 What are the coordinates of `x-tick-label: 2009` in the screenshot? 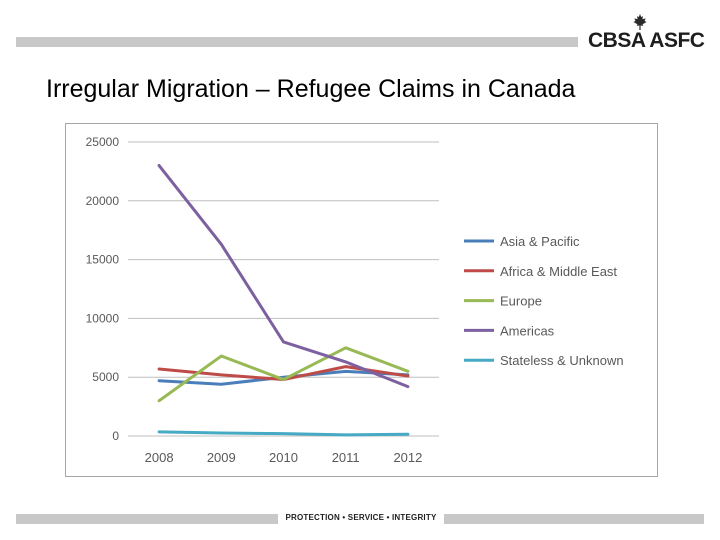 It's located at (221, 457).